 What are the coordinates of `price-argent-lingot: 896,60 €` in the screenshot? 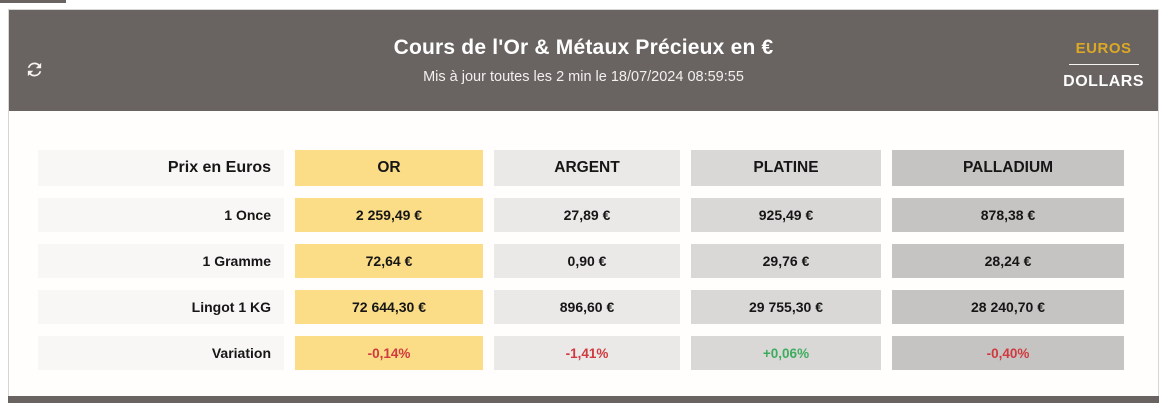 It's located at (587, 307).